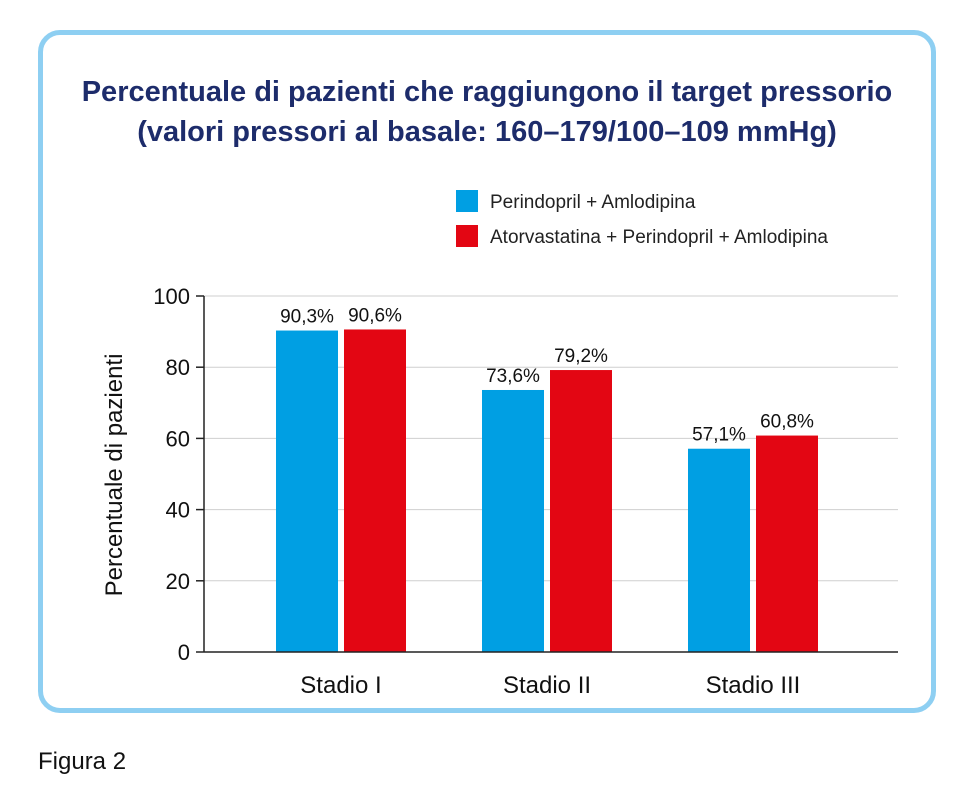 This screenshot has width=968, height=811. Describe the element at coordinates (340, 685) in the screenshot. I see `x-category-label: Stadio I` at that location.